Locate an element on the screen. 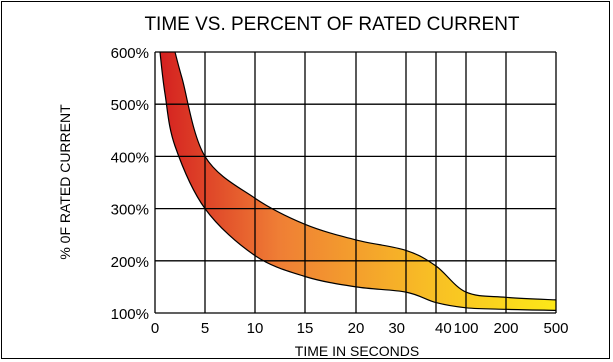  y-tick-label: 300% is located at coordinates (130, 210).